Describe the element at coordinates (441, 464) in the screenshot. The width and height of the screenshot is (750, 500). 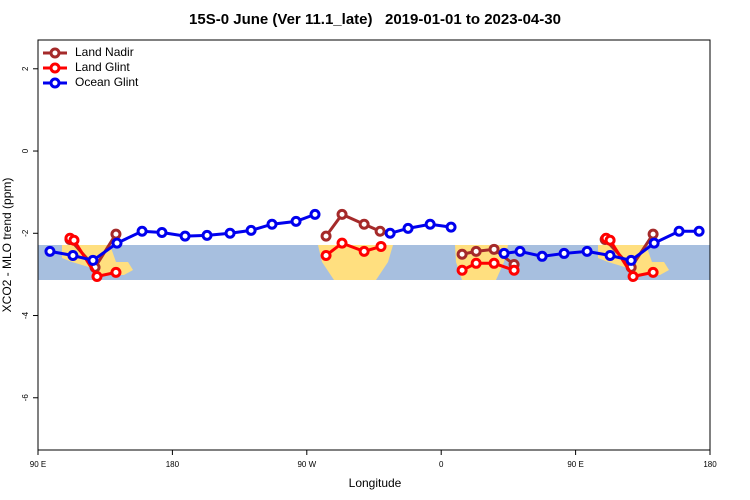
I see `x-tick-label: 0` at that location.